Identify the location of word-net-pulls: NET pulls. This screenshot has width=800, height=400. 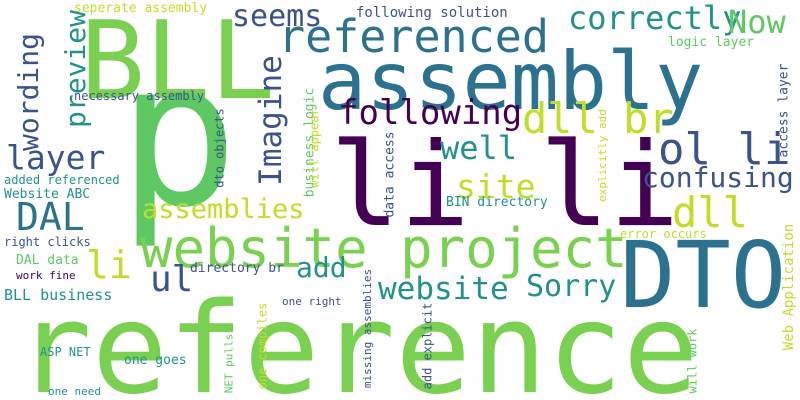
(229, 363).